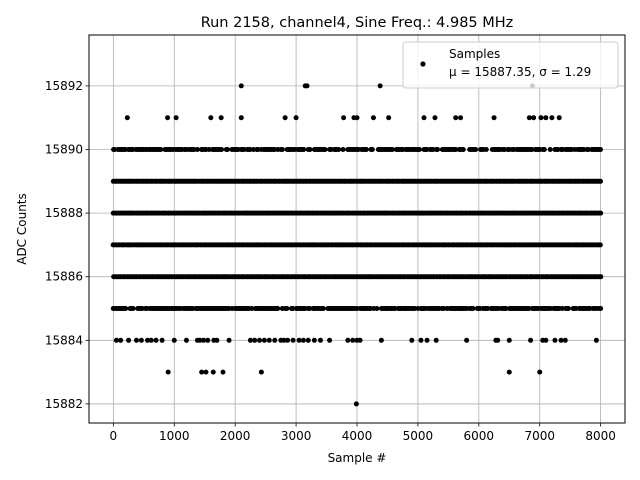 This screenshot has width=640, height=480. What do you see at coordinates (22, 229) in the screenshot?
I see `y-axis-label: ADC Counts` at bounding box center [22, 229].